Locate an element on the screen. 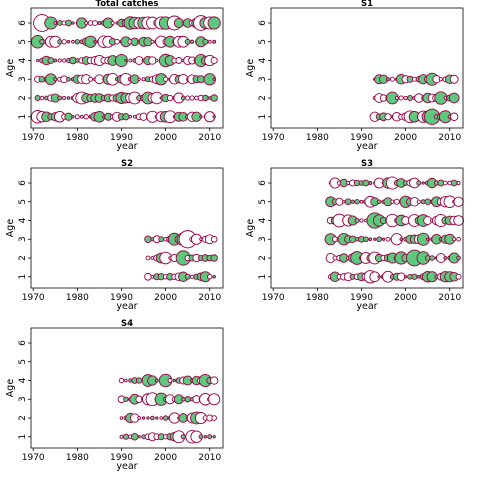 The width and height of the screenshot is (480, 480). y-tick-label: 3 is located at coordinates (263, 79).